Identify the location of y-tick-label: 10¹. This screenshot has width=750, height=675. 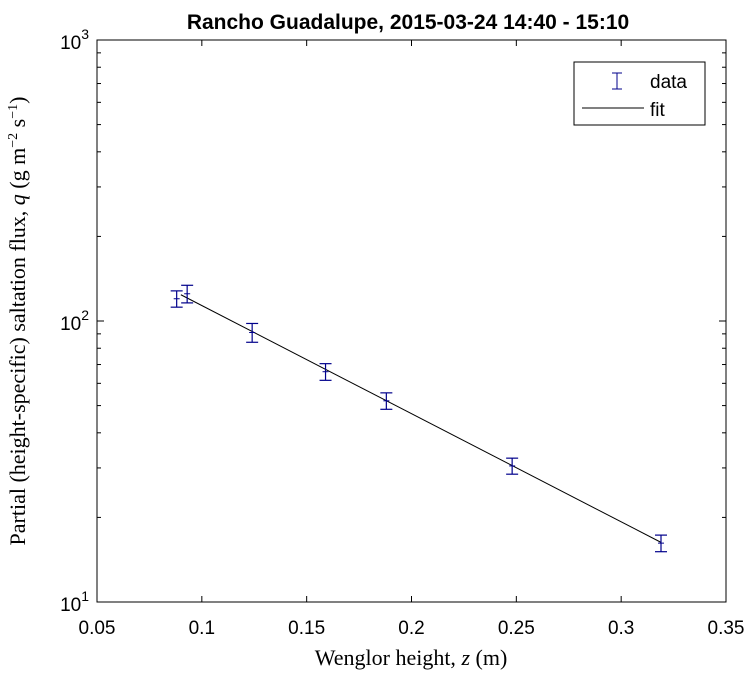
(74, 602).